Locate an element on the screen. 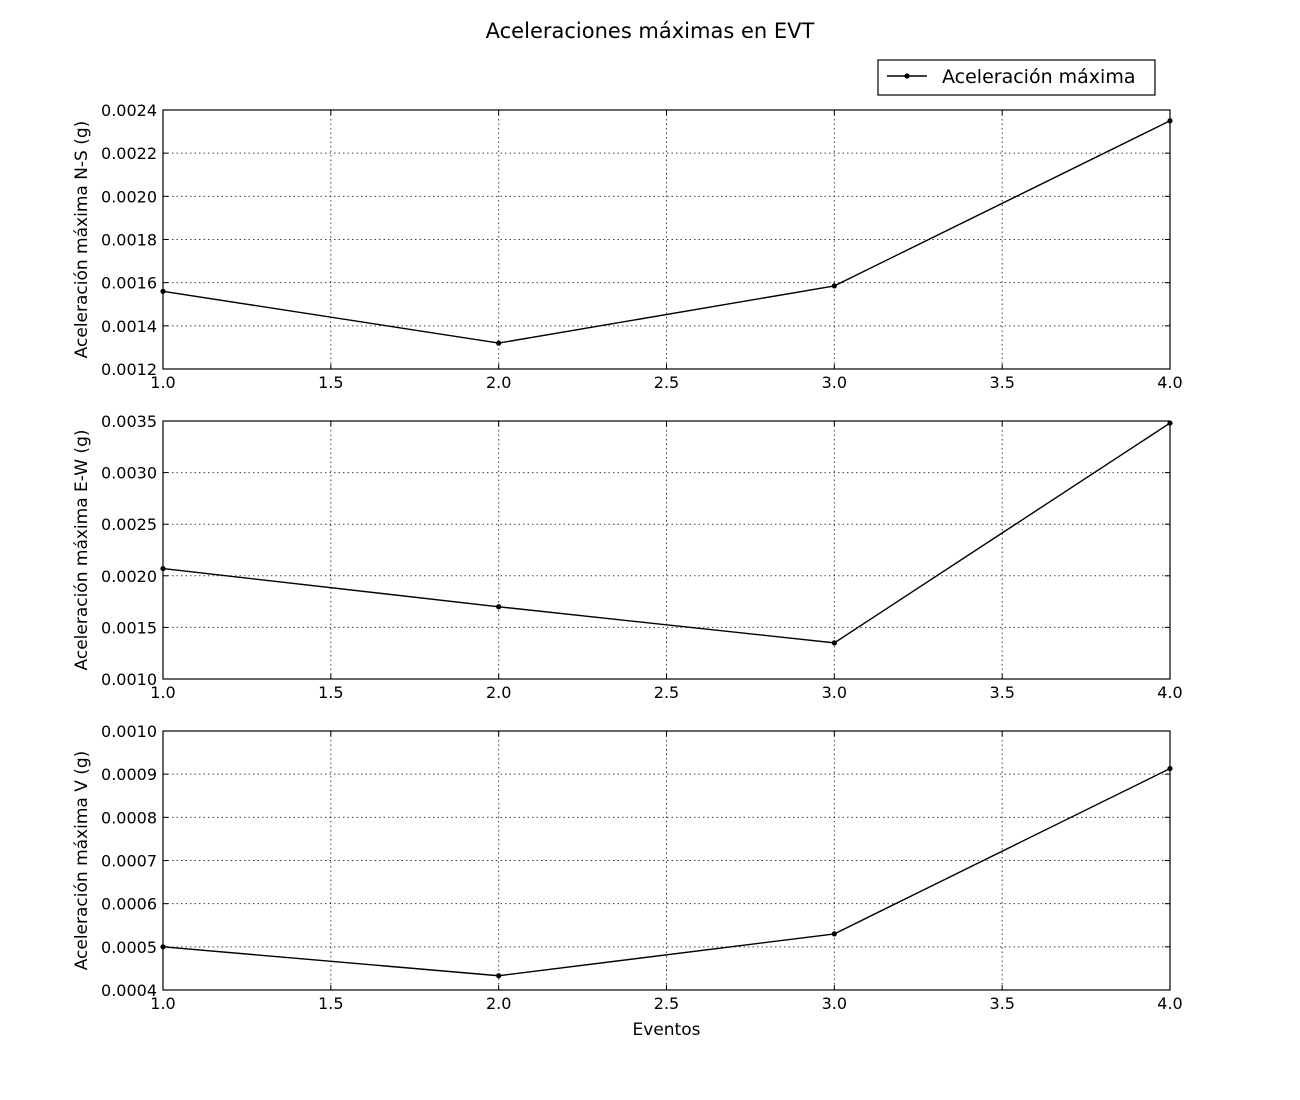 The height and width of the screenshot is (1100, 1300). y-tick-label: 0.0008 is located at coordinates (129, 817).